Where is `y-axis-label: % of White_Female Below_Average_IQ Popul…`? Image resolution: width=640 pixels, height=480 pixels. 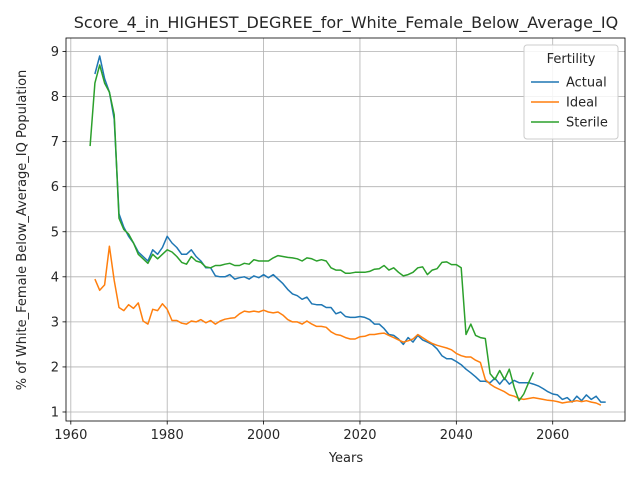 y-axis-label: % of White_Female Below_Average_IQ Popul… is located at coordinates (22, 230).